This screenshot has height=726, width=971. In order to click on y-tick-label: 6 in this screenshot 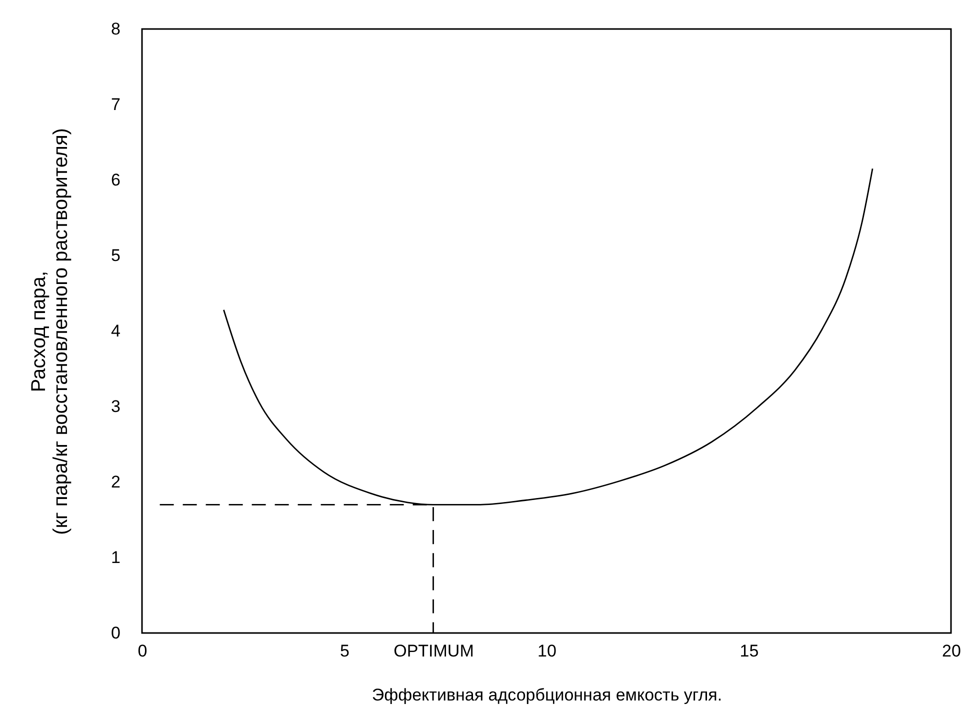, I will do `click(115, 180)`.